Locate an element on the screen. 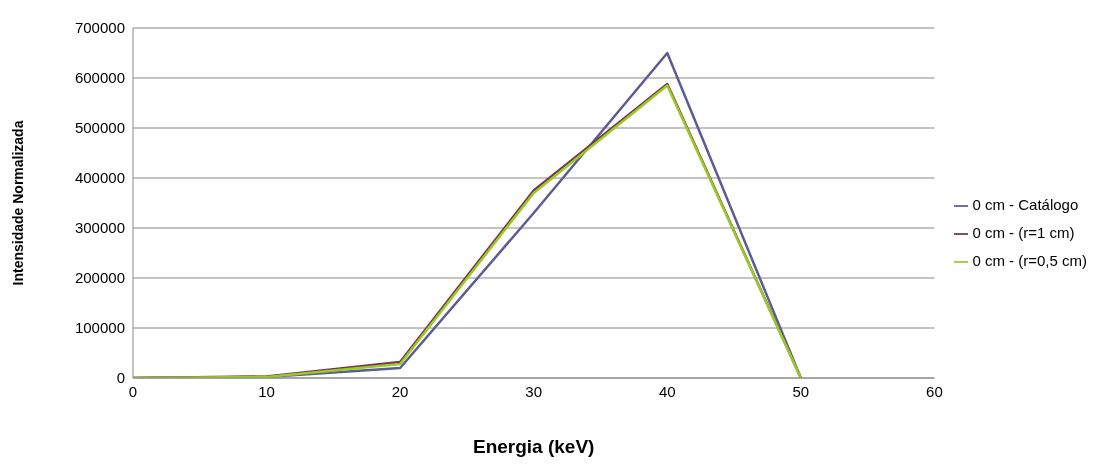 This screenshot has width=1115, height=469. x-tick-label: 0 is located at coordinates (133, 391).